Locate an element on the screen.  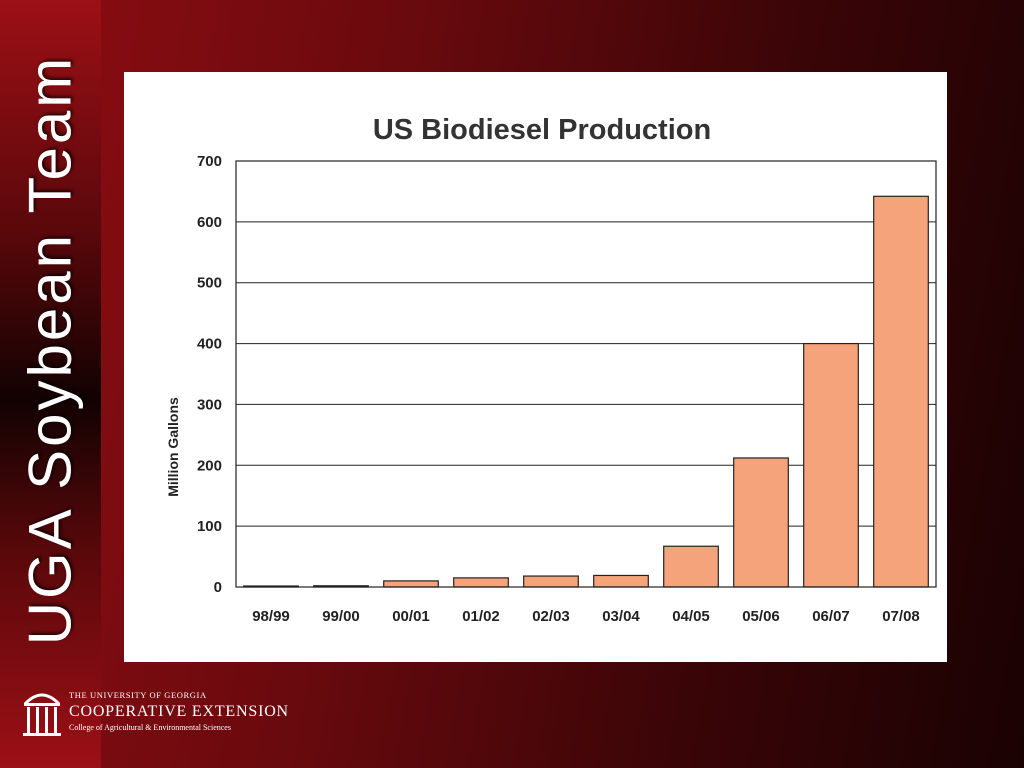
x-tick-label: 05/06 is located at coordinates (761, 616).